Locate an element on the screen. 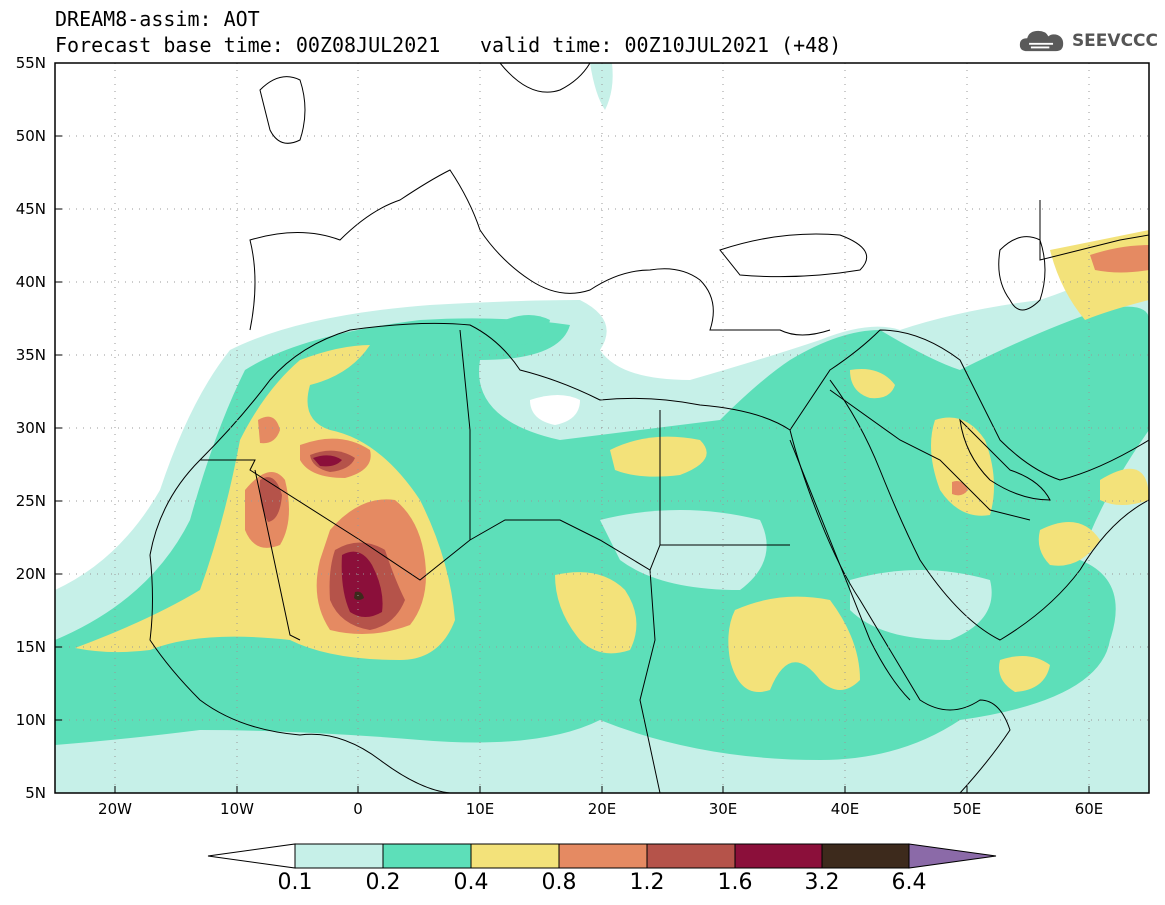 Image resolution: width=1165 pixels, height=905 pixels. borders-east is located at coordinates (650, 681).